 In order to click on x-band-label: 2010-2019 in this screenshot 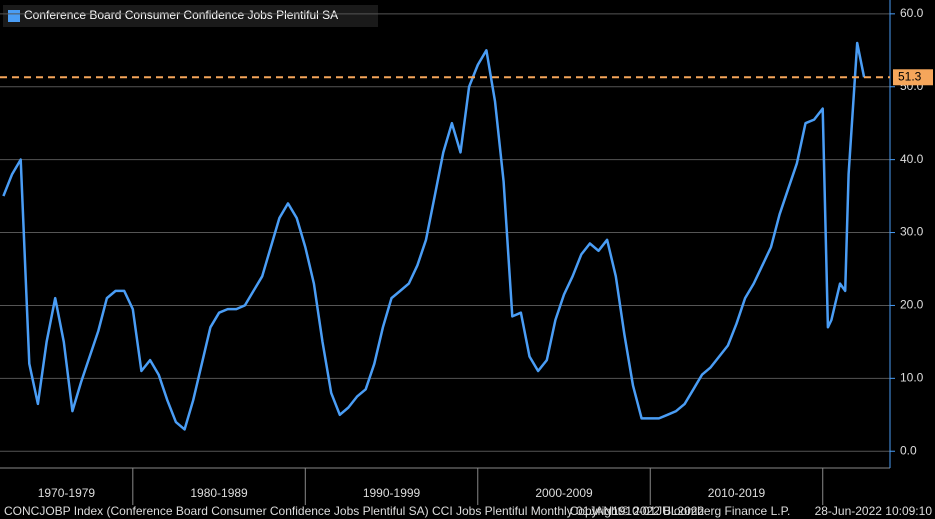, I will do `click(737, 493)`.